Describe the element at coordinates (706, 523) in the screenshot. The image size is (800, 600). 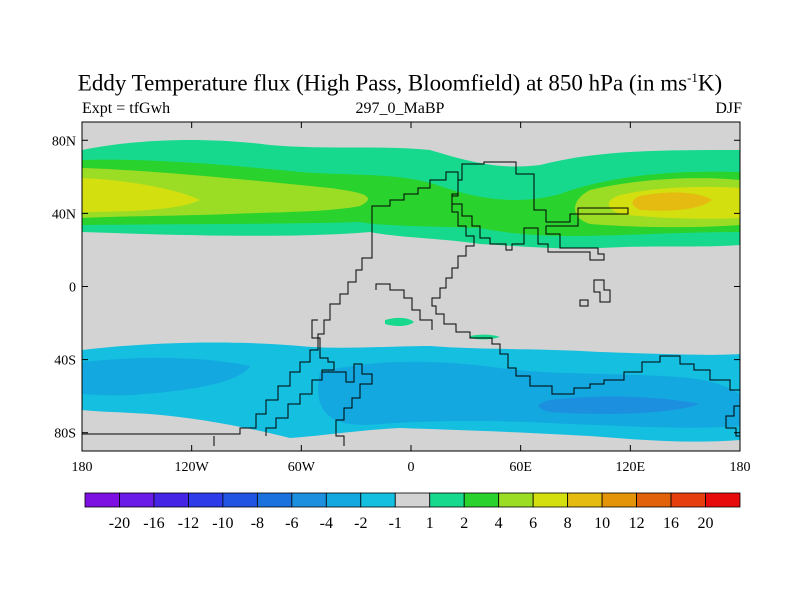
I see `colorbar-label: 20` at that location.